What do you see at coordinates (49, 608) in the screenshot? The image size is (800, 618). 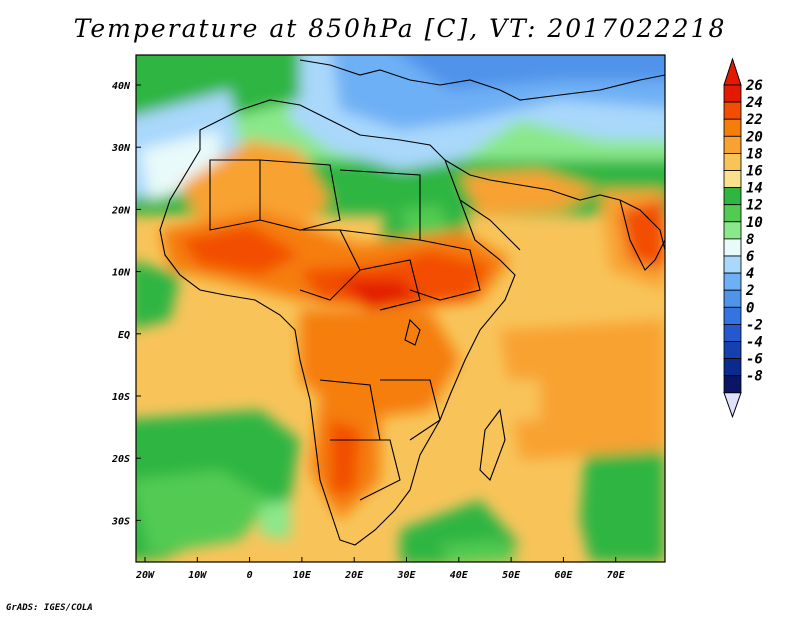 I see `credit-text: GrADS: IGES/COLA` at bounding box center [49, 608].